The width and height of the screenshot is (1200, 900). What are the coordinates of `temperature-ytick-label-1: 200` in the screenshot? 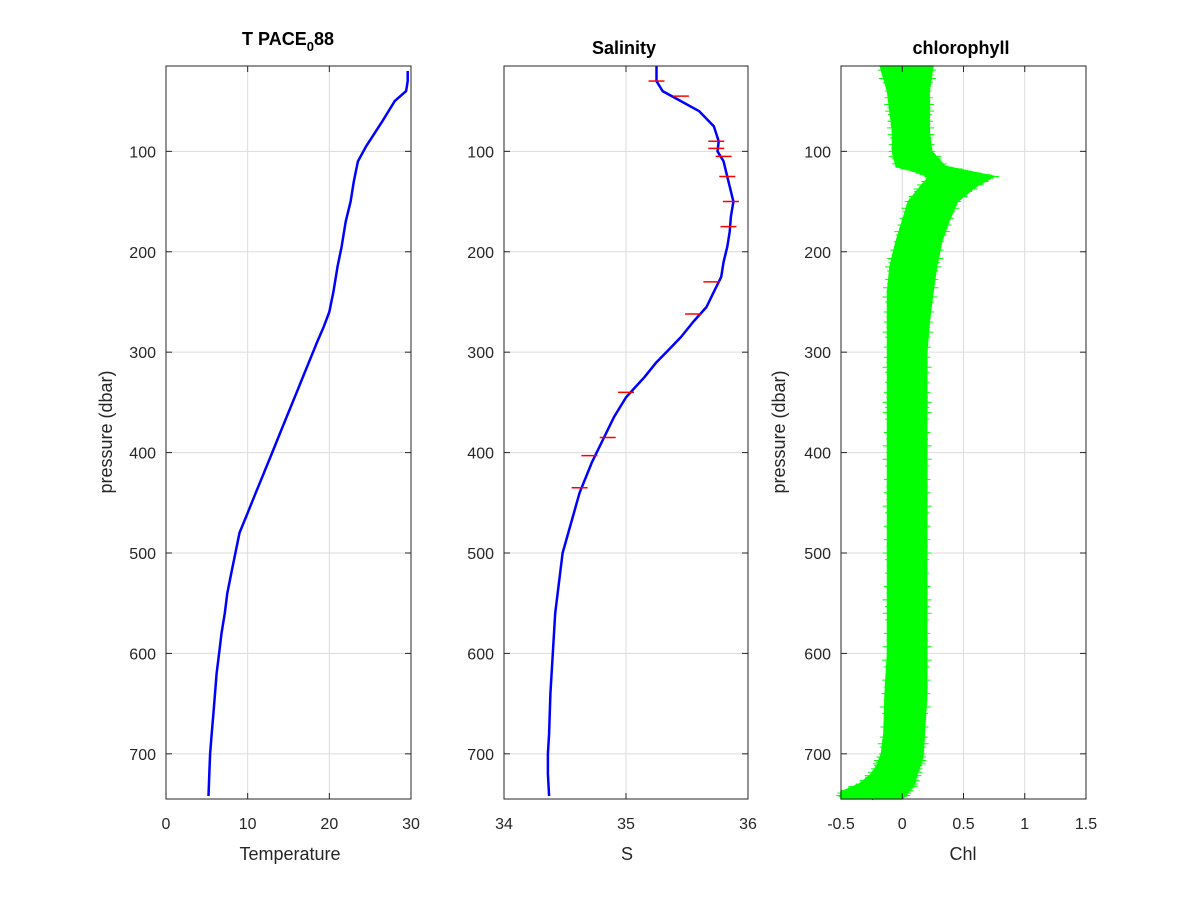 It's located at (142, 253).